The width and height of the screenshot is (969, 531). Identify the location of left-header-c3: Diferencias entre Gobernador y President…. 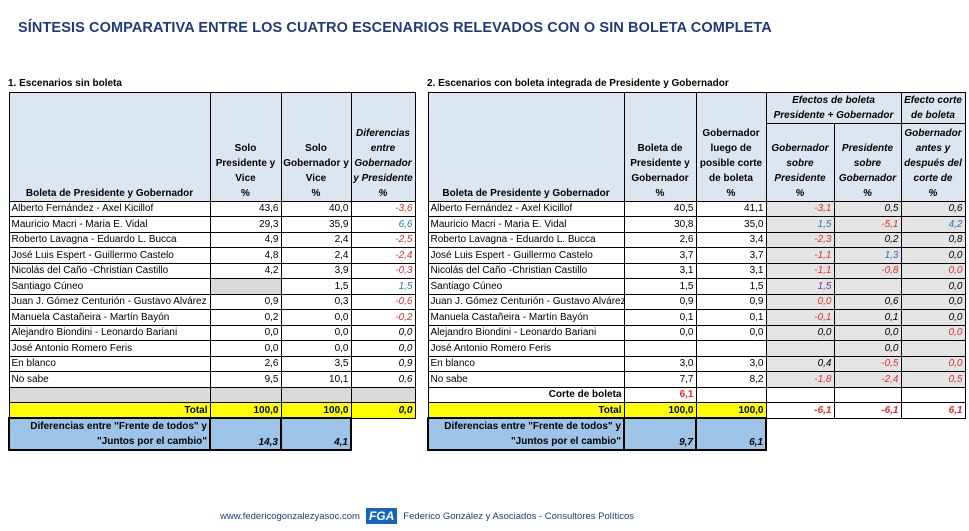
(383, 139).